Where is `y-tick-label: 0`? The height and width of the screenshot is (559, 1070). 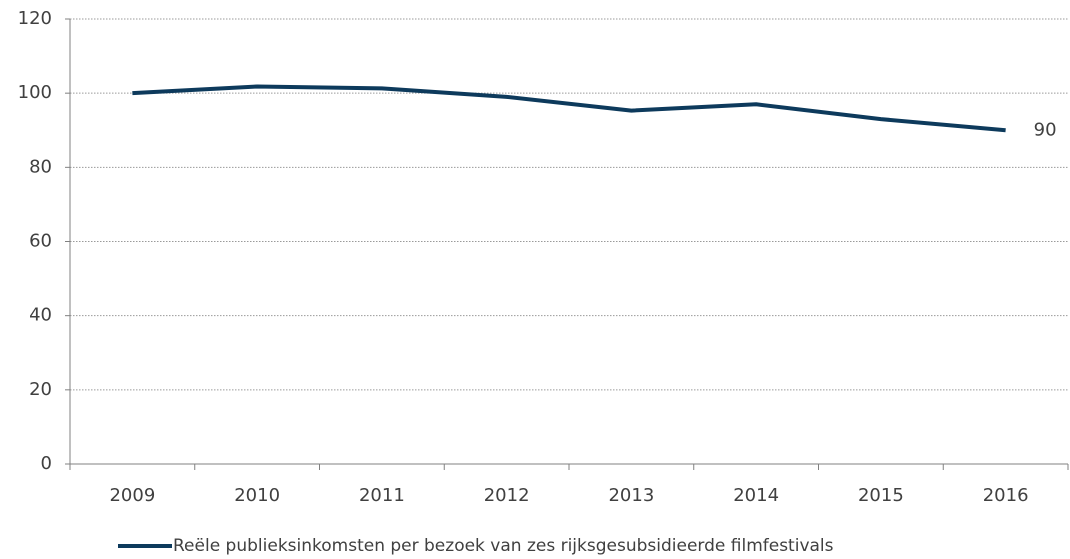
y-tick-label: 0 is located at coordinates (46, 463).